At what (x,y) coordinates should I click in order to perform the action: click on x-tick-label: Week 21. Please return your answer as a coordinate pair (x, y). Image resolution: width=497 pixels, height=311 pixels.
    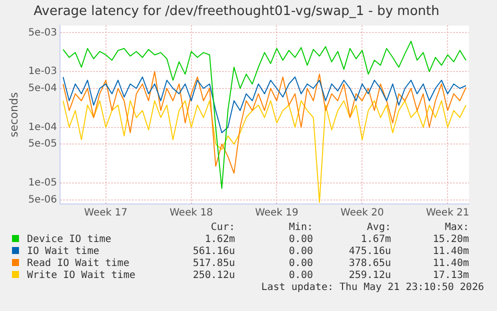
    Looking at the image, I should click on (448, 213).